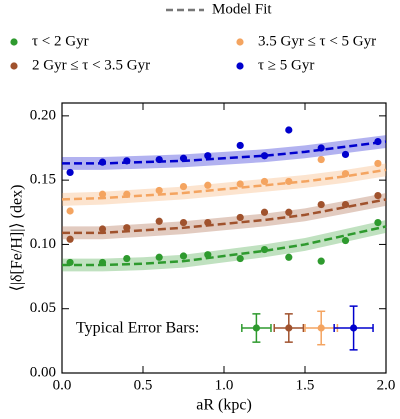 The height and width of the screenshot is (419, 400). Describe the element at coordinates (224, 405) in the screenshot. I see `x-axis-label: aR (kpc)` at that location.